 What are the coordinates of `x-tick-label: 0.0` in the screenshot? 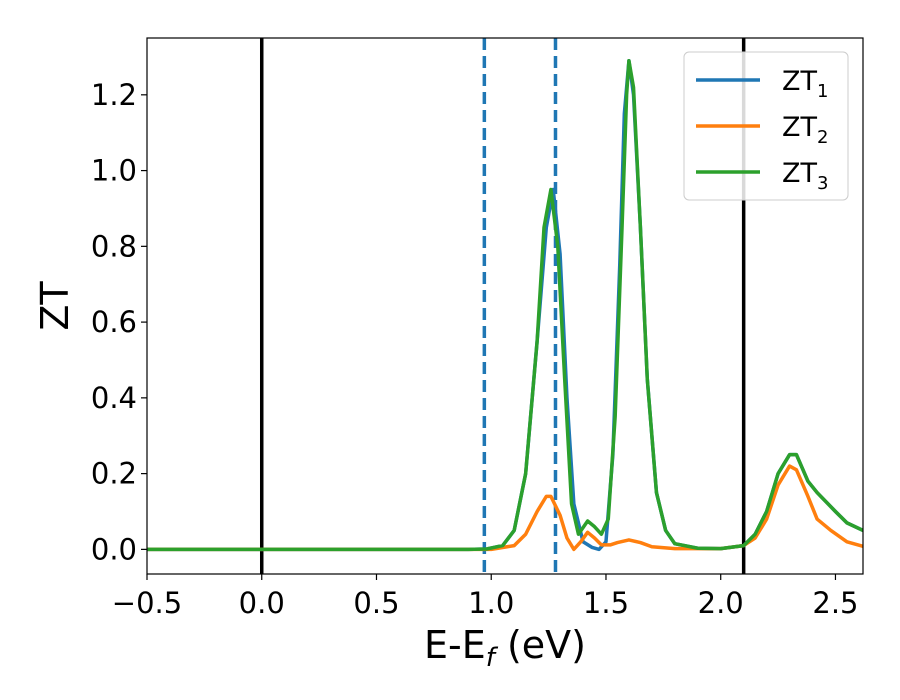 It's located at (262, 603).